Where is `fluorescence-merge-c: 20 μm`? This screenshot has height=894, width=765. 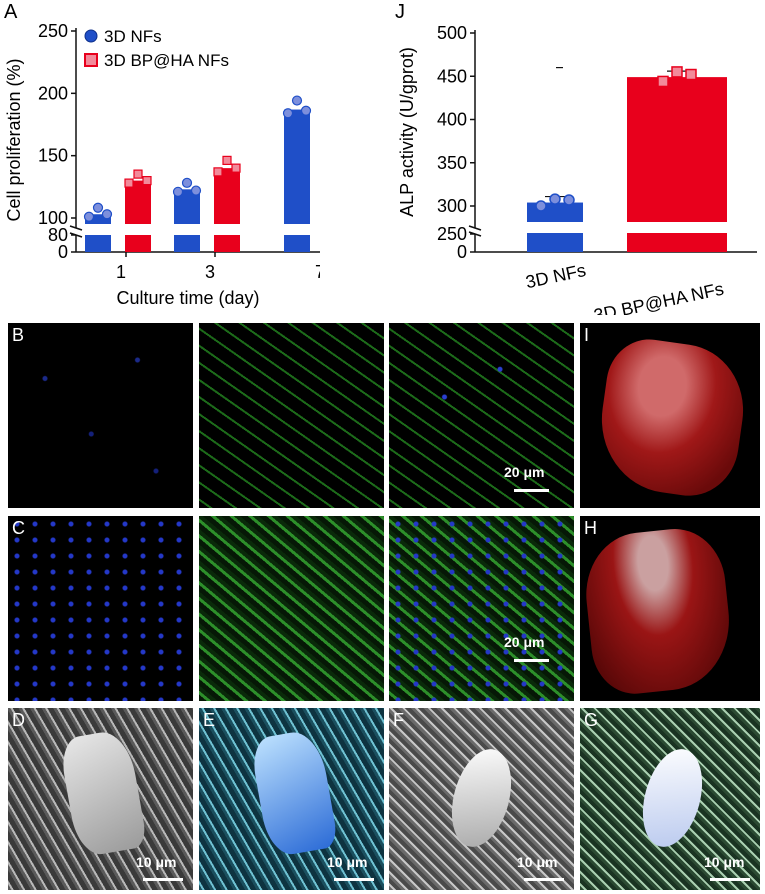 fluorescence-merge-c: 20 μm is located at coordinates (481, 608).